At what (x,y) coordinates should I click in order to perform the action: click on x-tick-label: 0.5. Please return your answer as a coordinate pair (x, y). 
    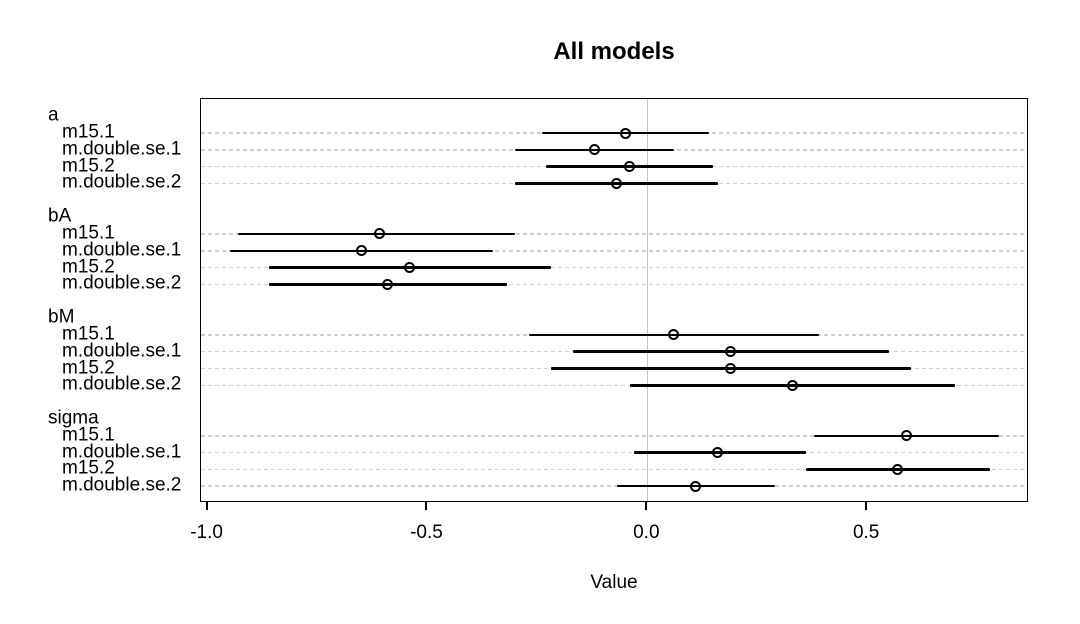
    Looking at the image, I should click on (866, 532).